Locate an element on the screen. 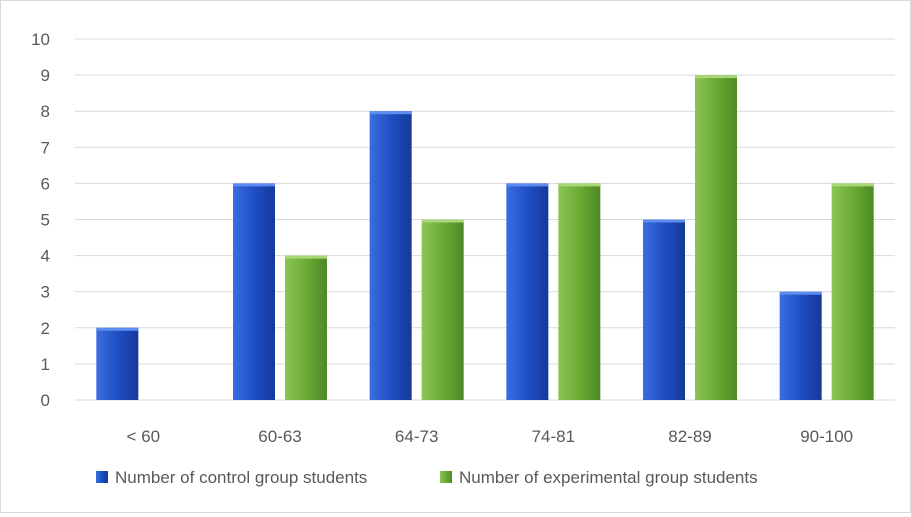  y-tick-label: 7 is located at coordinates (45, 147).